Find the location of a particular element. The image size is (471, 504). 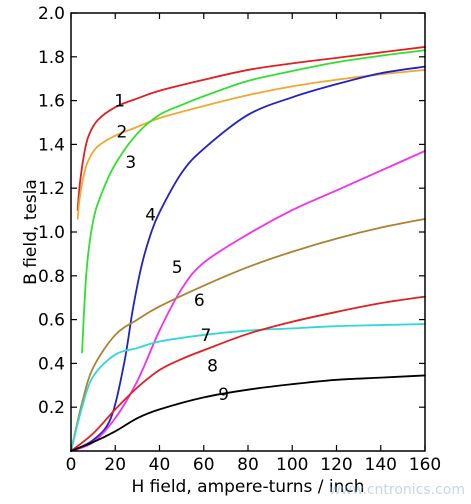

x-tick-label: 120 is located at coordinates (336, 465).